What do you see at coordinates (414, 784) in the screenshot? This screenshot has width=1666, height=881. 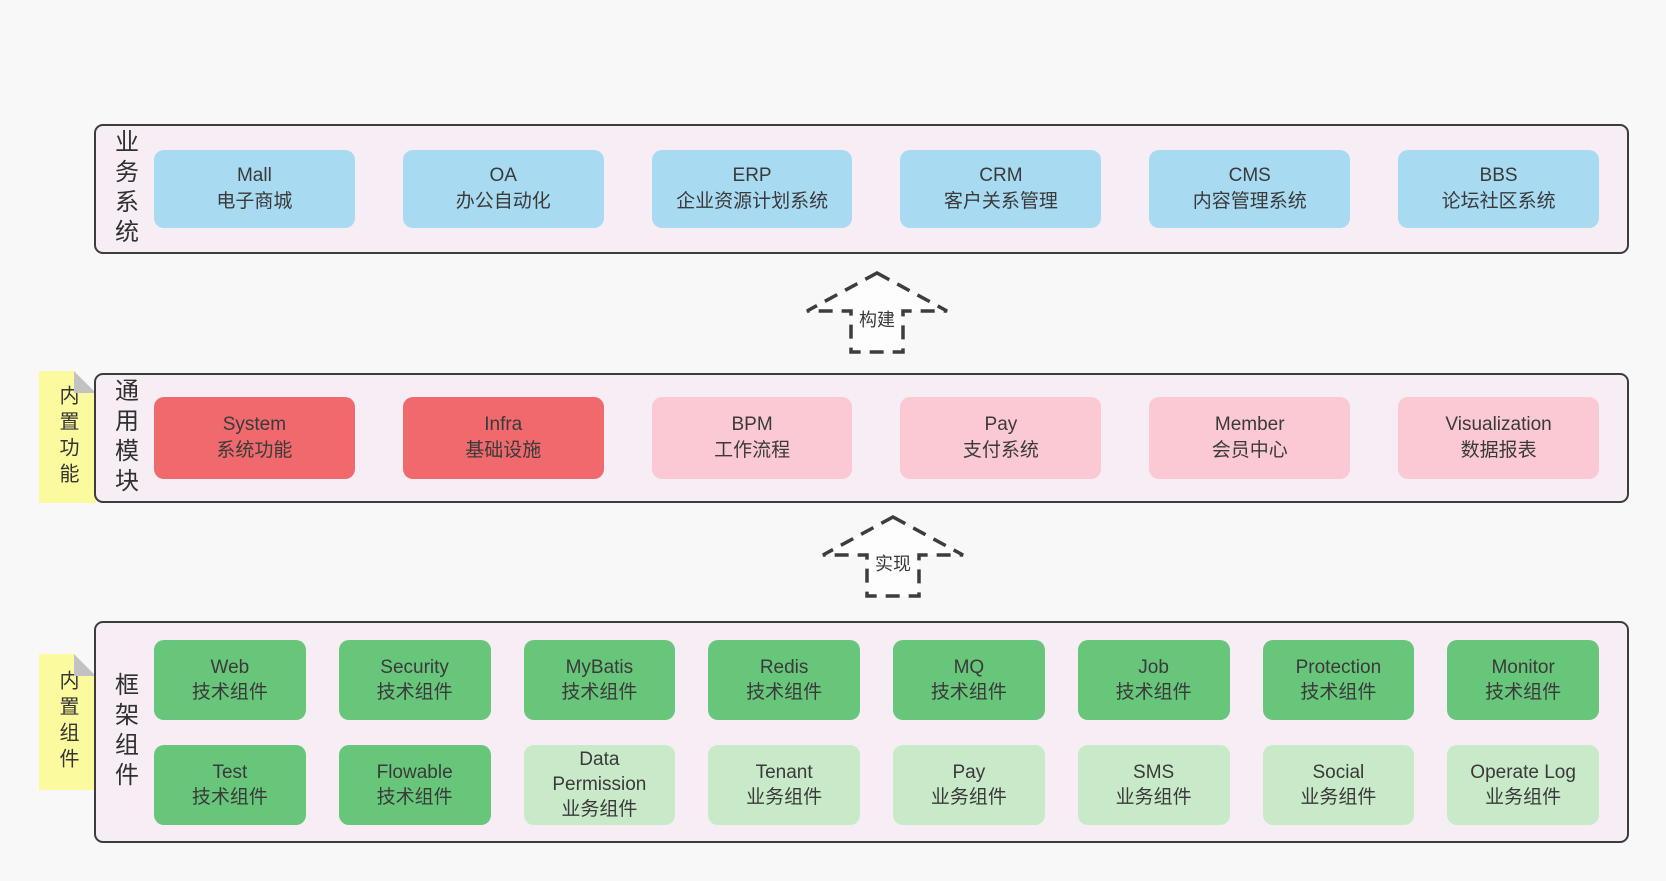 I see `module-box-flowable: Flowable 技术组件` at bounding box center [414, 784].